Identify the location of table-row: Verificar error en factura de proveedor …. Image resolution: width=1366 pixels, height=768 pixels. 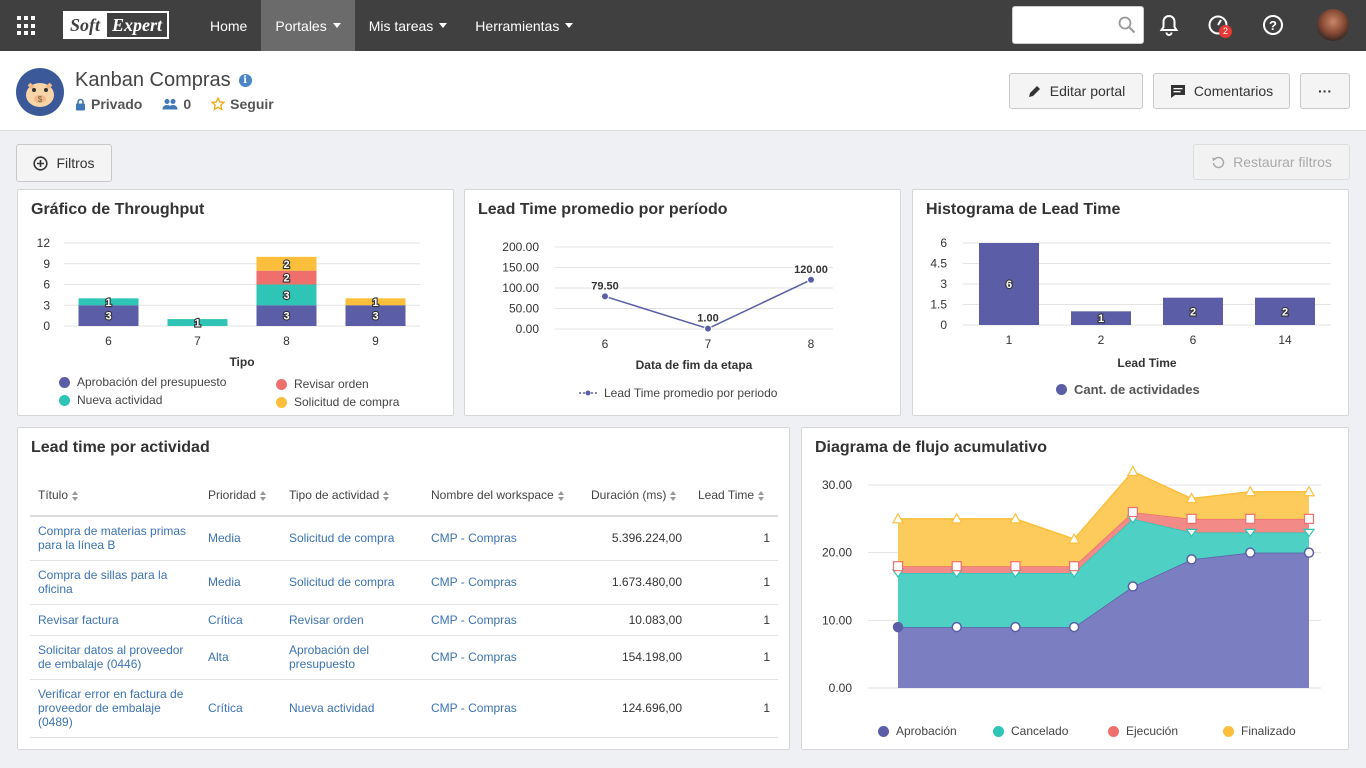
(404, 708).